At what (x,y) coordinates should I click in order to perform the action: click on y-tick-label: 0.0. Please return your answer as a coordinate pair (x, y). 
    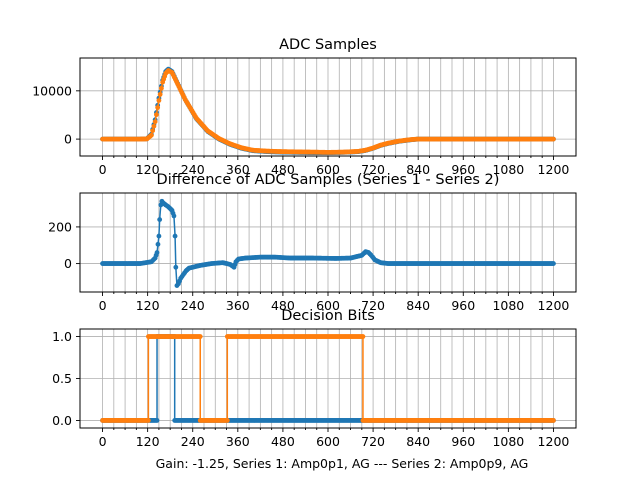
    Looking at the image, I should click on (62, 420).